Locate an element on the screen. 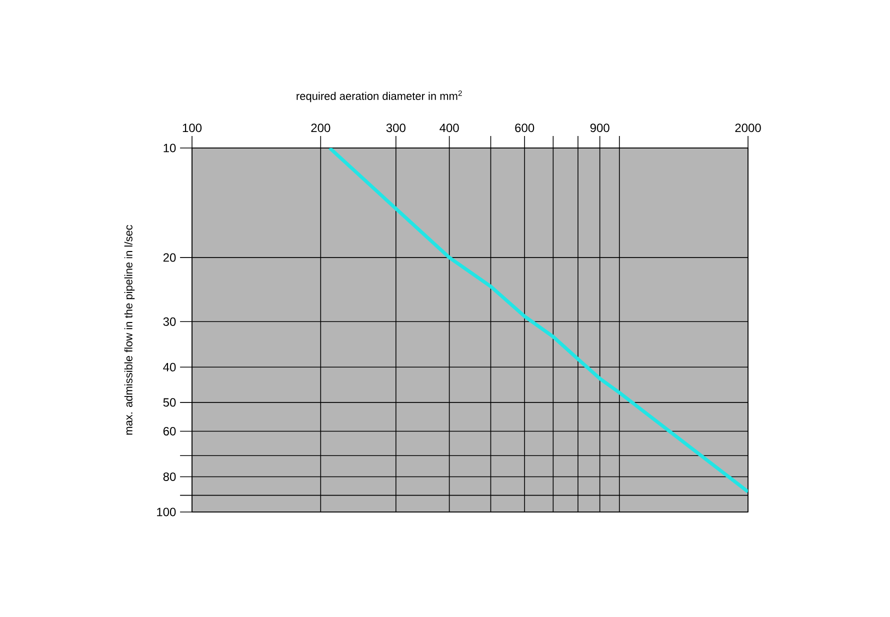 The image size is (890, 617). x-tick-label: 400 is located at coordinates (449, 128).